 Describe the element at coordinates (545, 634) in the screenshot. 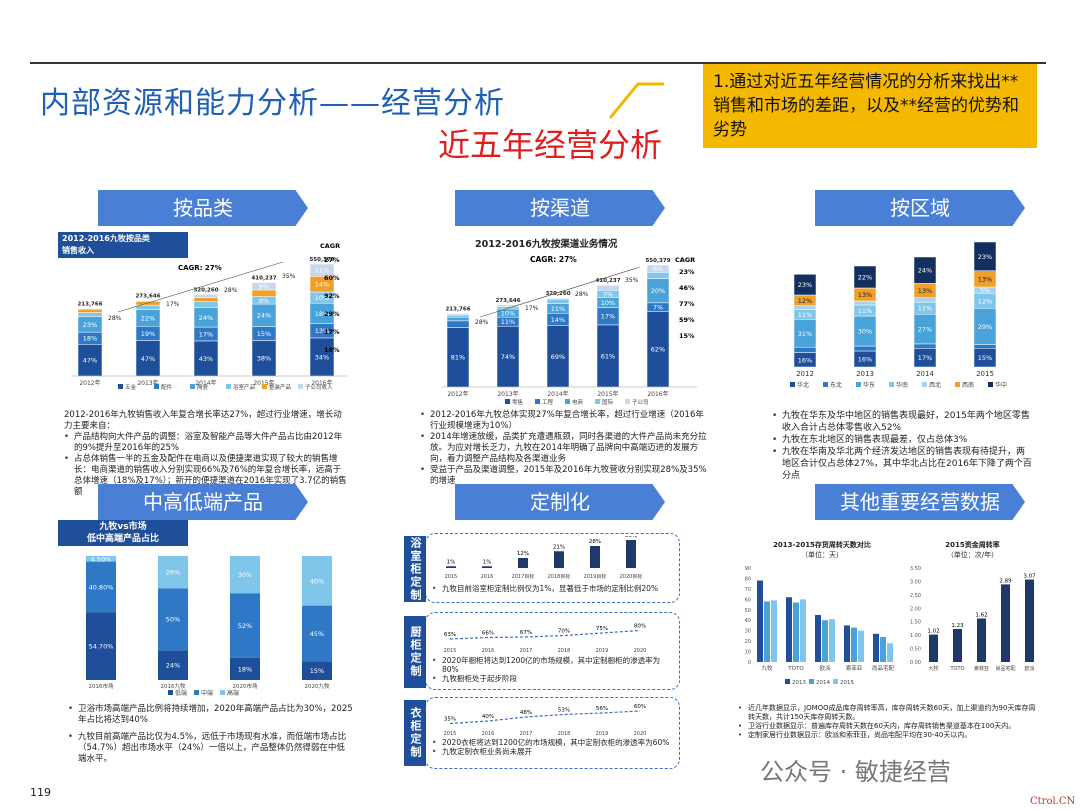

I see `trend-line` at that location.